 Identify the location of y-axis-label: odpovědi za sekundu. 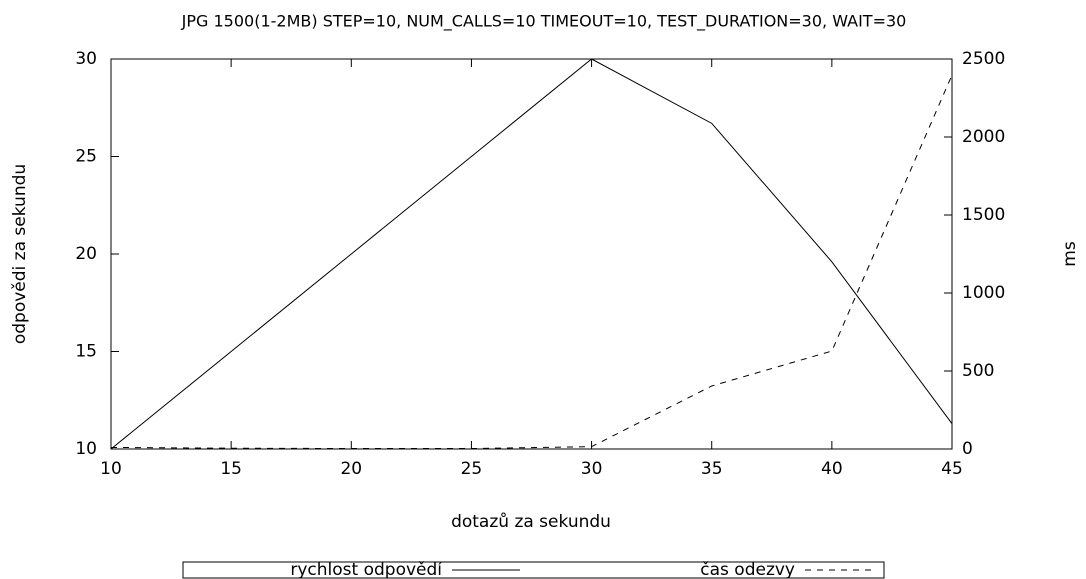
(20, 254).